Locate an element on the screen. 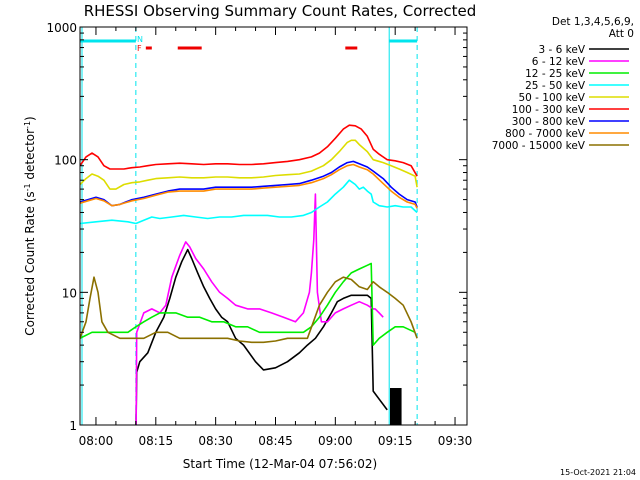 The image size is (640, 480). legend-header: Det 1,3,4,5,6,9, Att 0 is located at coordinates (593, 28).